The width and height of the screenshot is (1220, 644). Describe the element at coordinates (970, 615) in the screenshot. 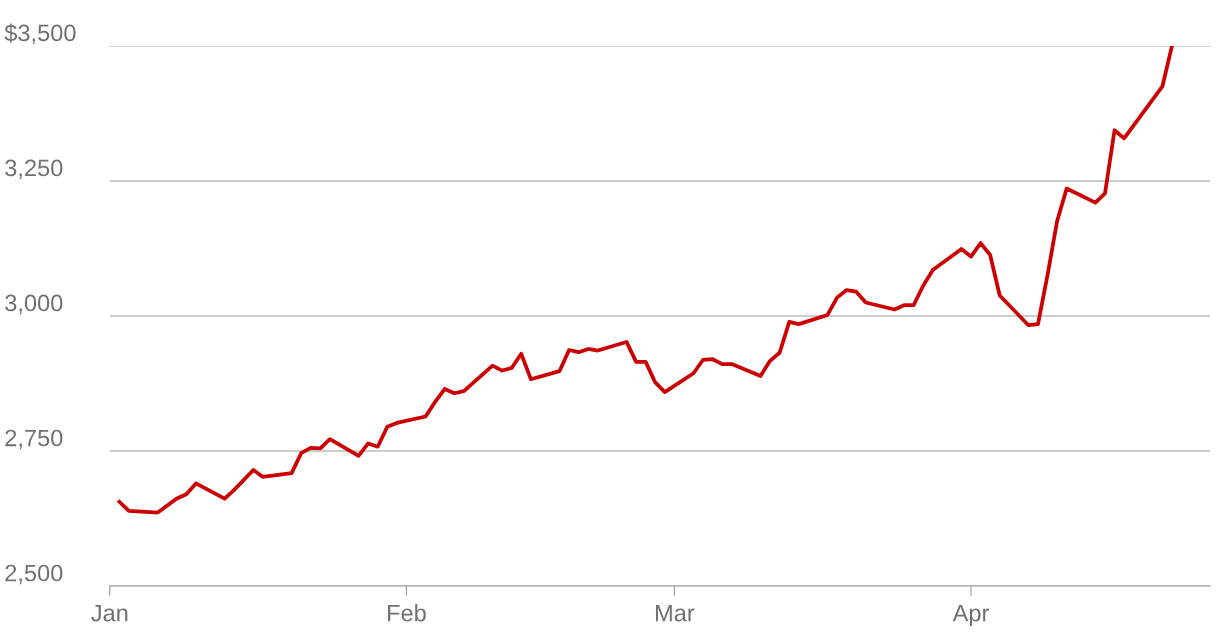

I see `x-tick-label: Apr` at that location.